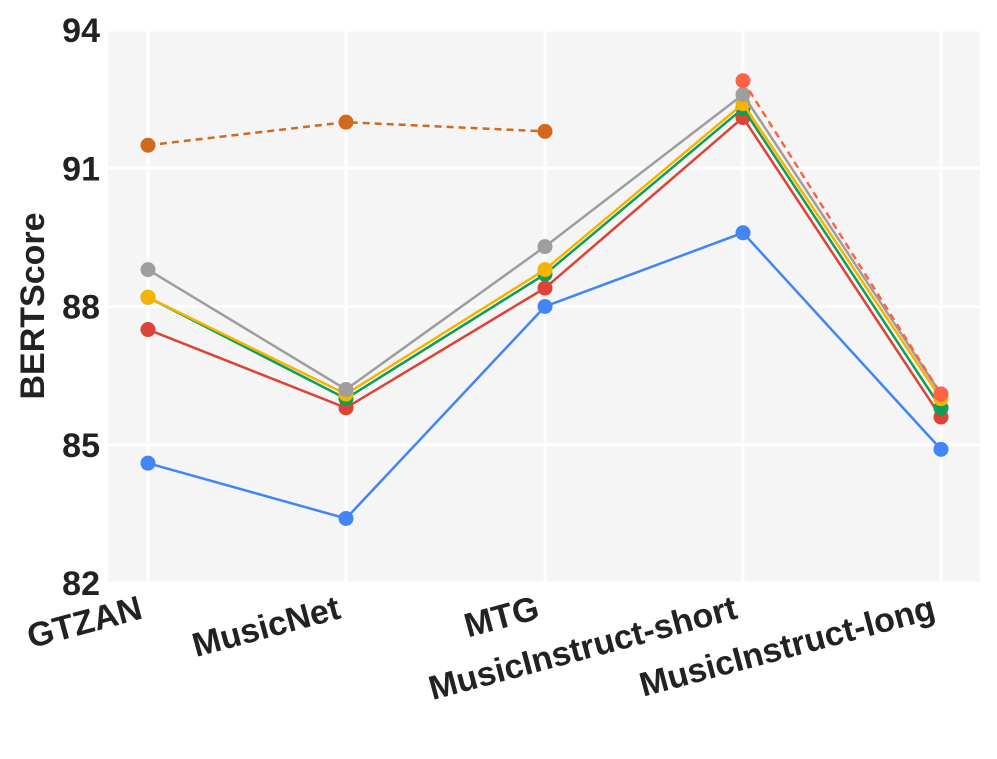 This screenshot has height=759, width=997. What do you see at coordinates (81, 446) in the screenshot?
I see `y-tick-label: 85` at bounding box center [81, 446].